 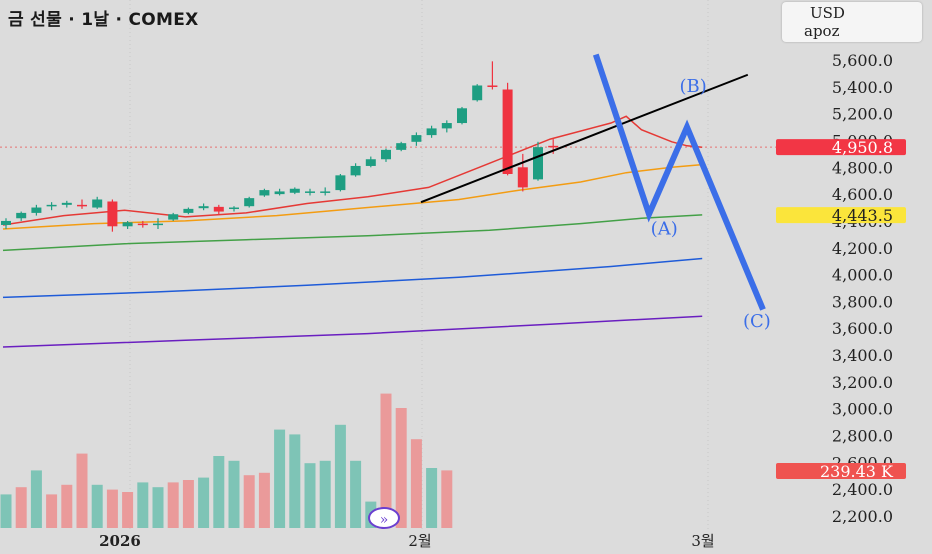 What do you see at coordinates (664, 228) in the screenshot?
I see `wave-label: (A)` at bounding box center [664, 228].